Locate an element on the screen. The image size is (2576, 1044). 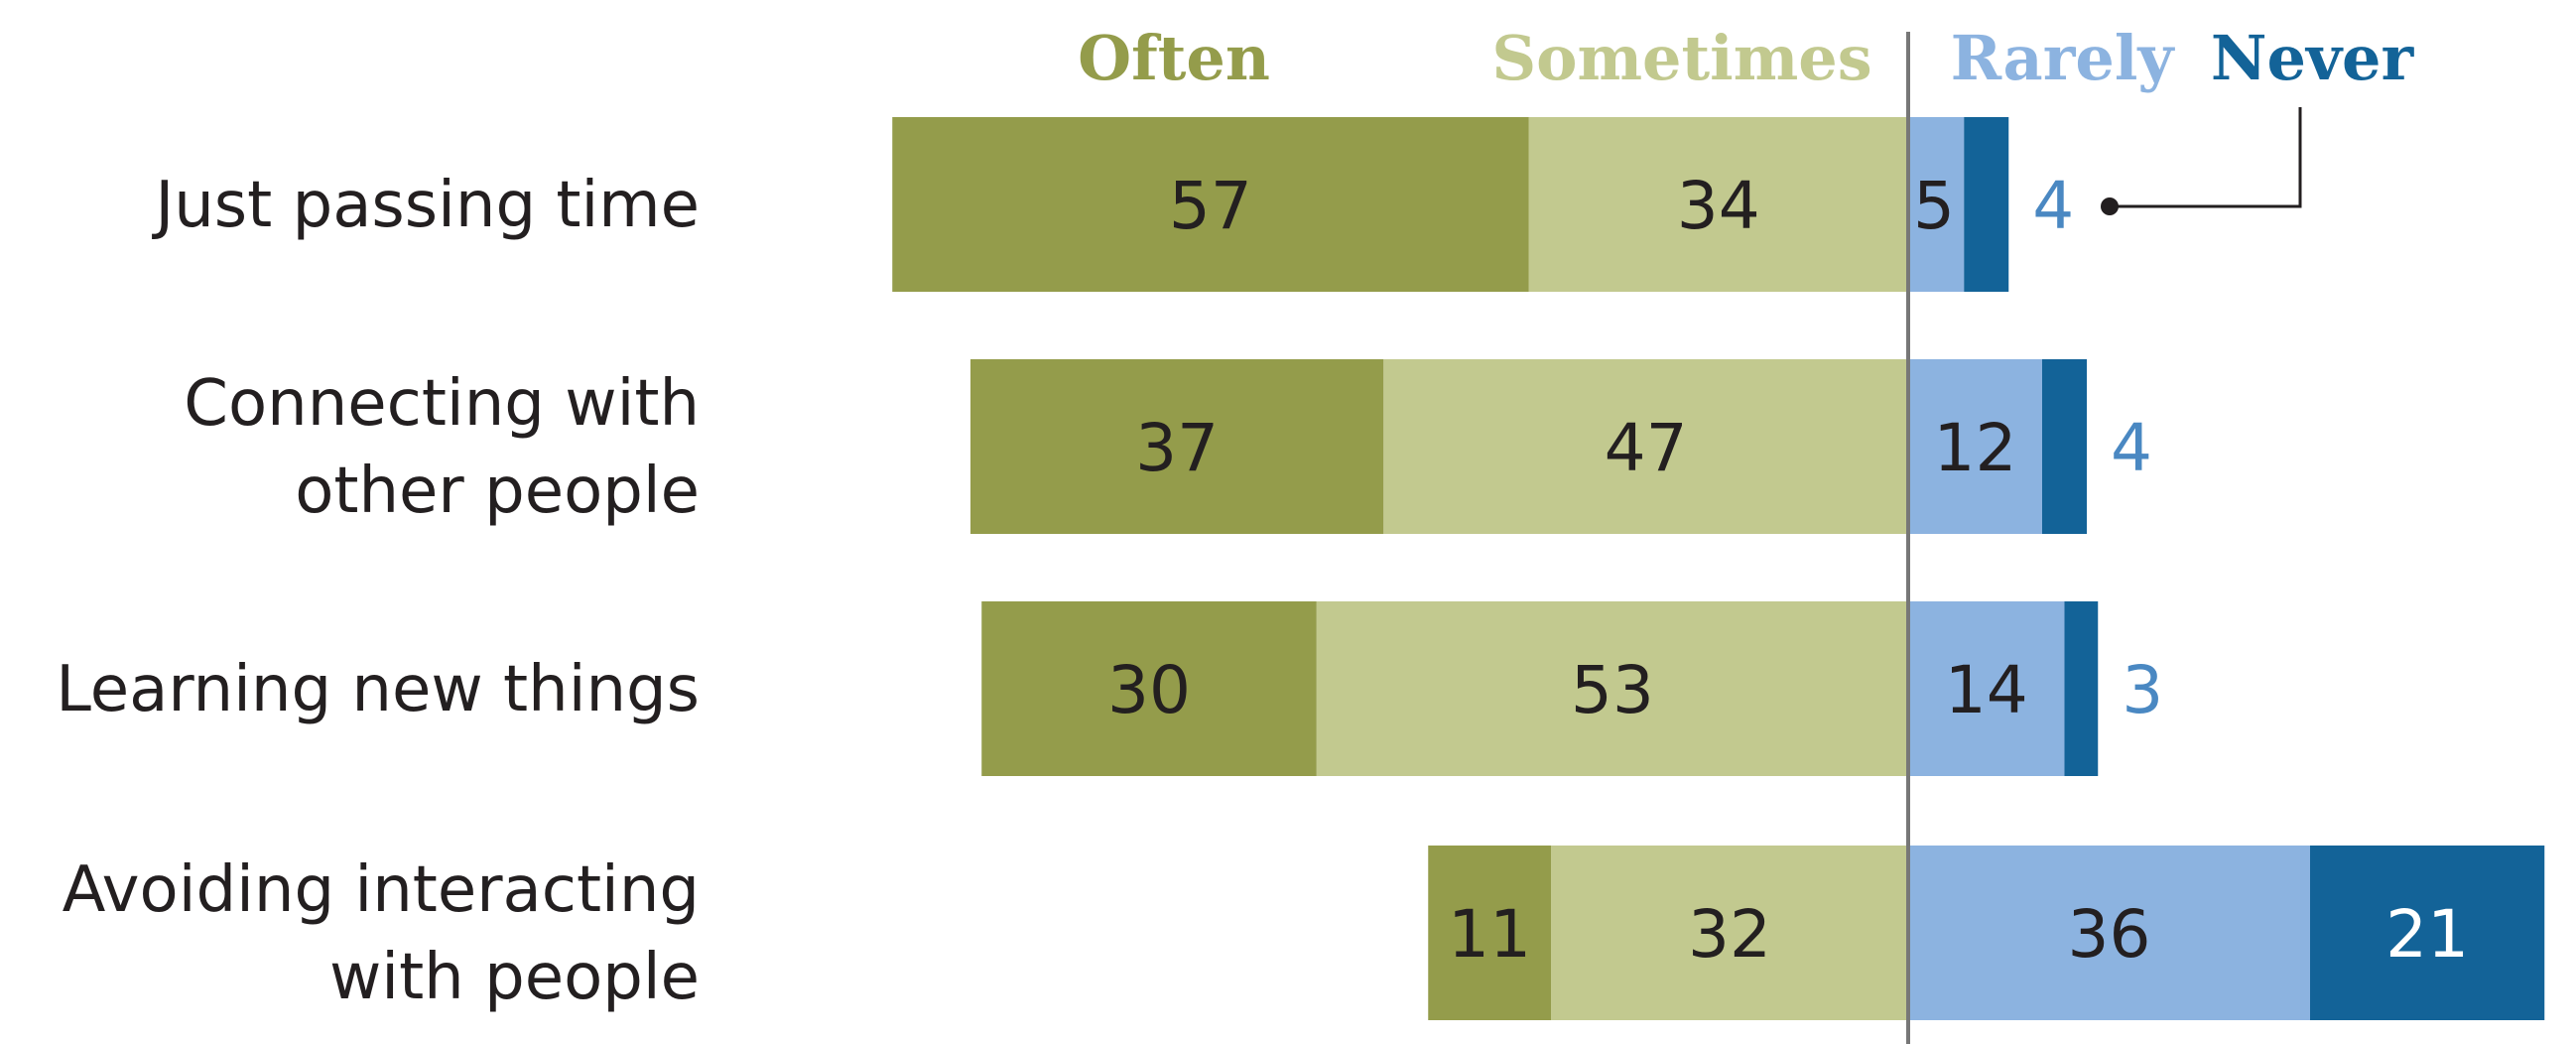
bar-often-learning-new-things is located at coordinates (1149, 689).